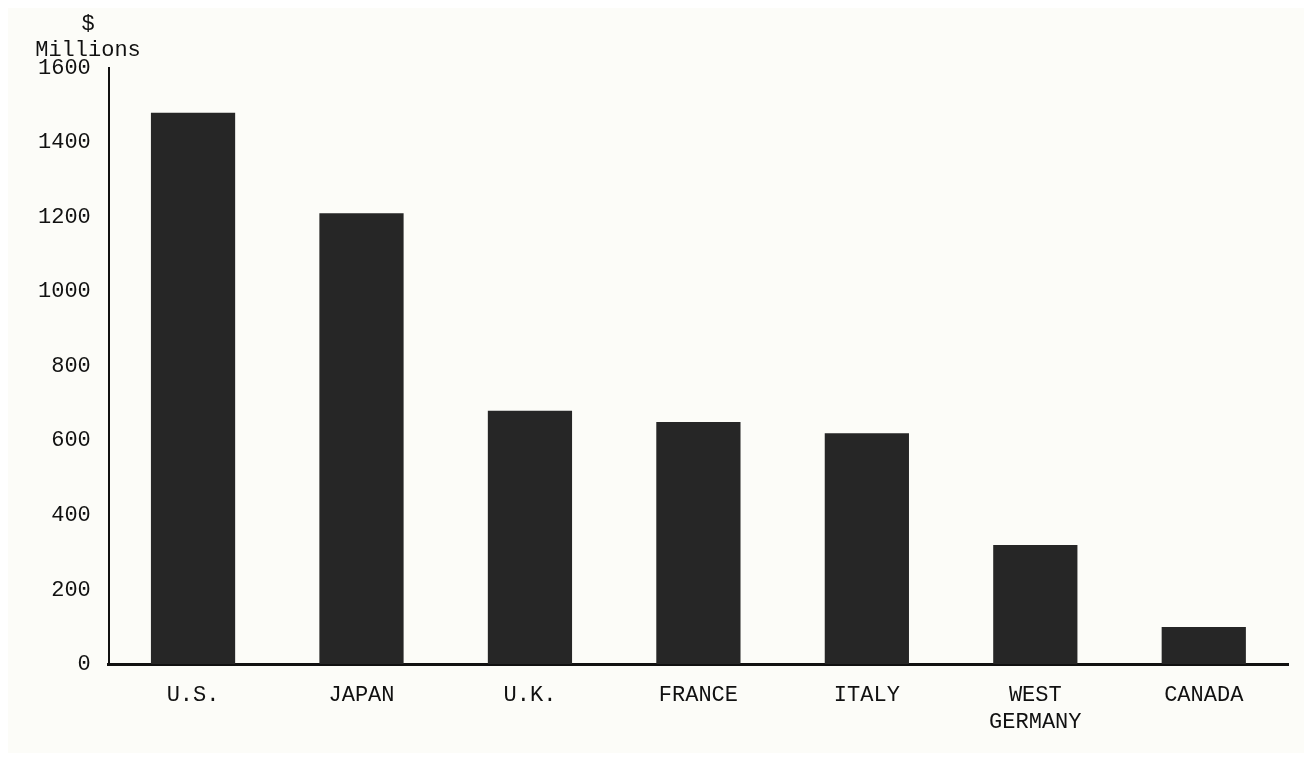  I want to click on x-tick-label: CANADA, so click(1204, 696).